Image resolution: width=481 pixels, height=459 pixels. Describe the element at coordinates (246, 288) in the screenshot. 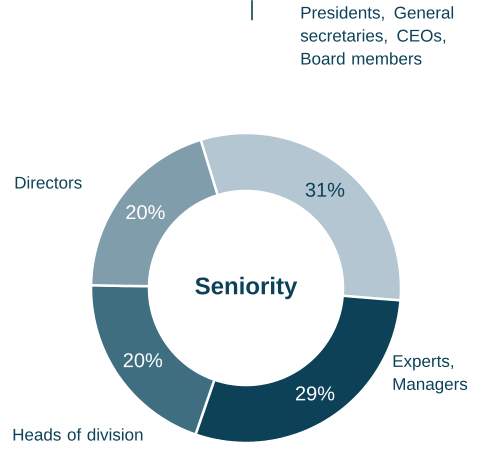

I see `text: Seniority` at that location.